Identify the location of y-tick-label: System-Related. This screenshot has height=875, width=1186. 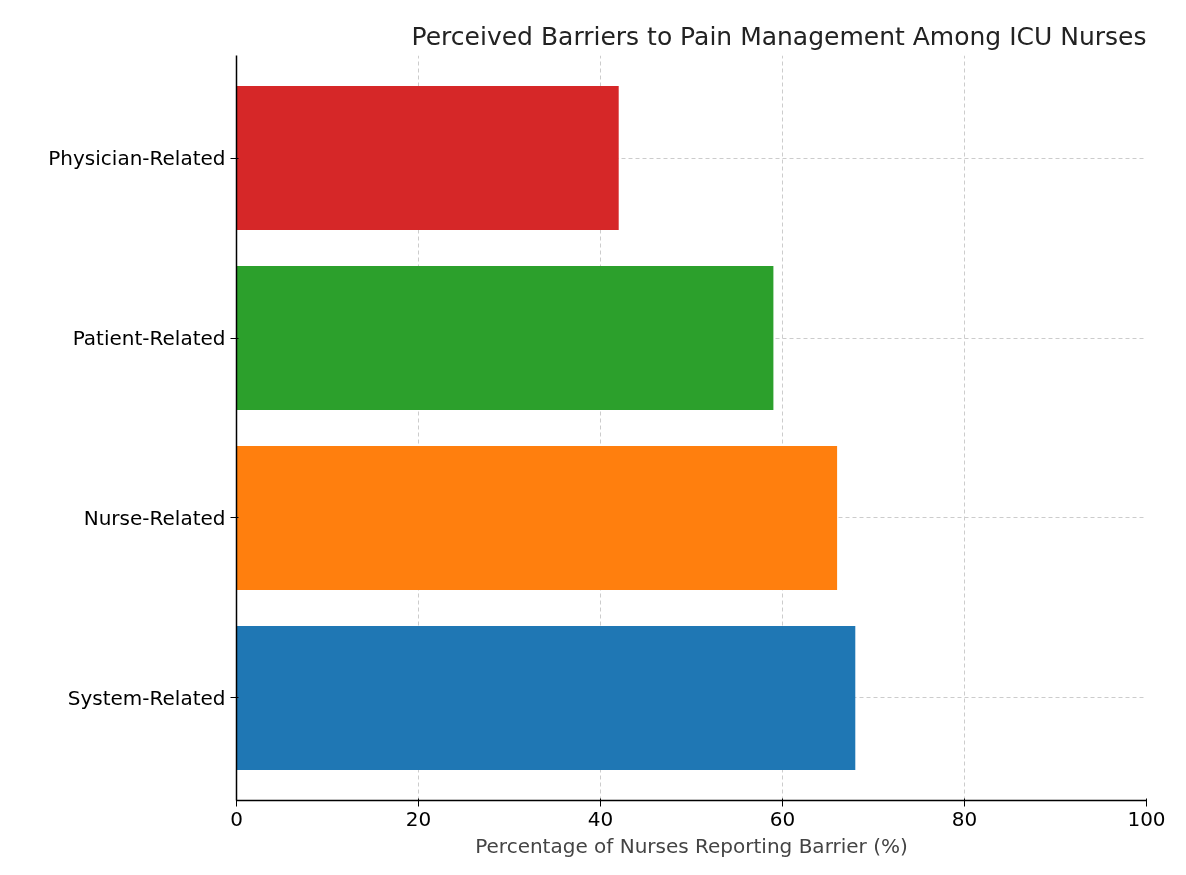
(146, 697).